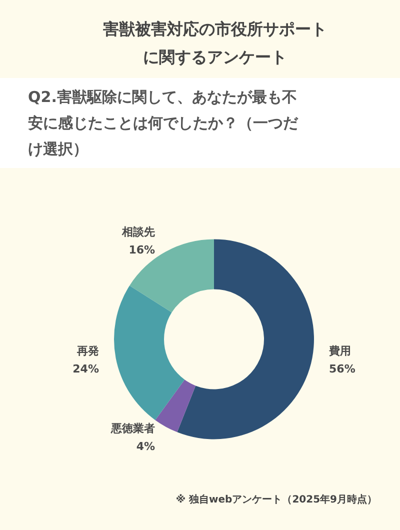 Image resolution: width=400 pixels, height=530 pixels. I want to click on data-label: 56%, so click(342, 369).